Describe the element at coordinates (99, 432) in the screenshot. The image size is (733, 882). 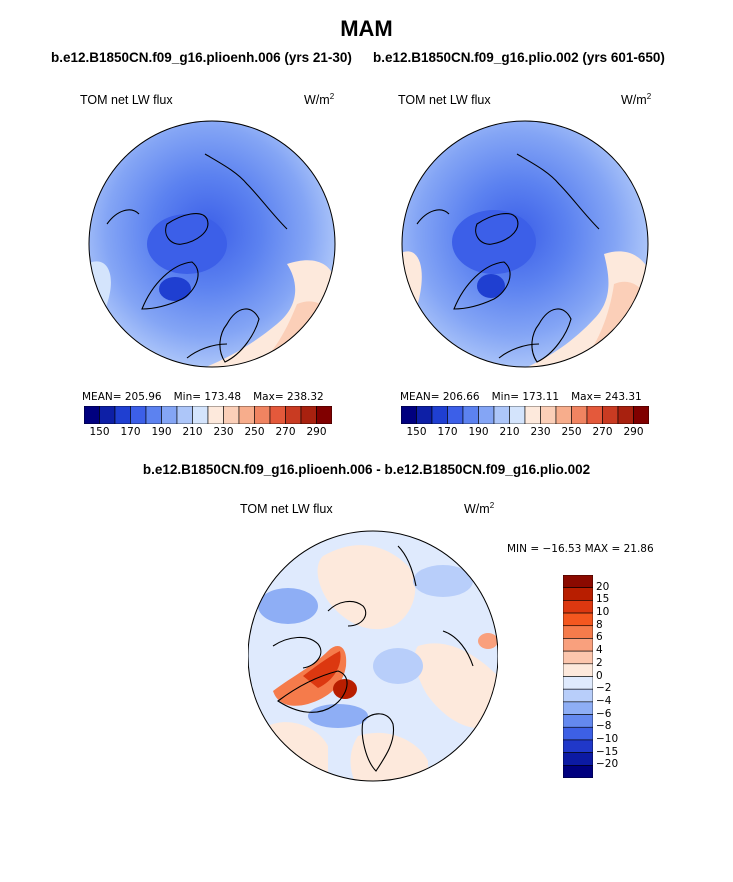
I see `panel1-colorbar-tick: 150` at that location.